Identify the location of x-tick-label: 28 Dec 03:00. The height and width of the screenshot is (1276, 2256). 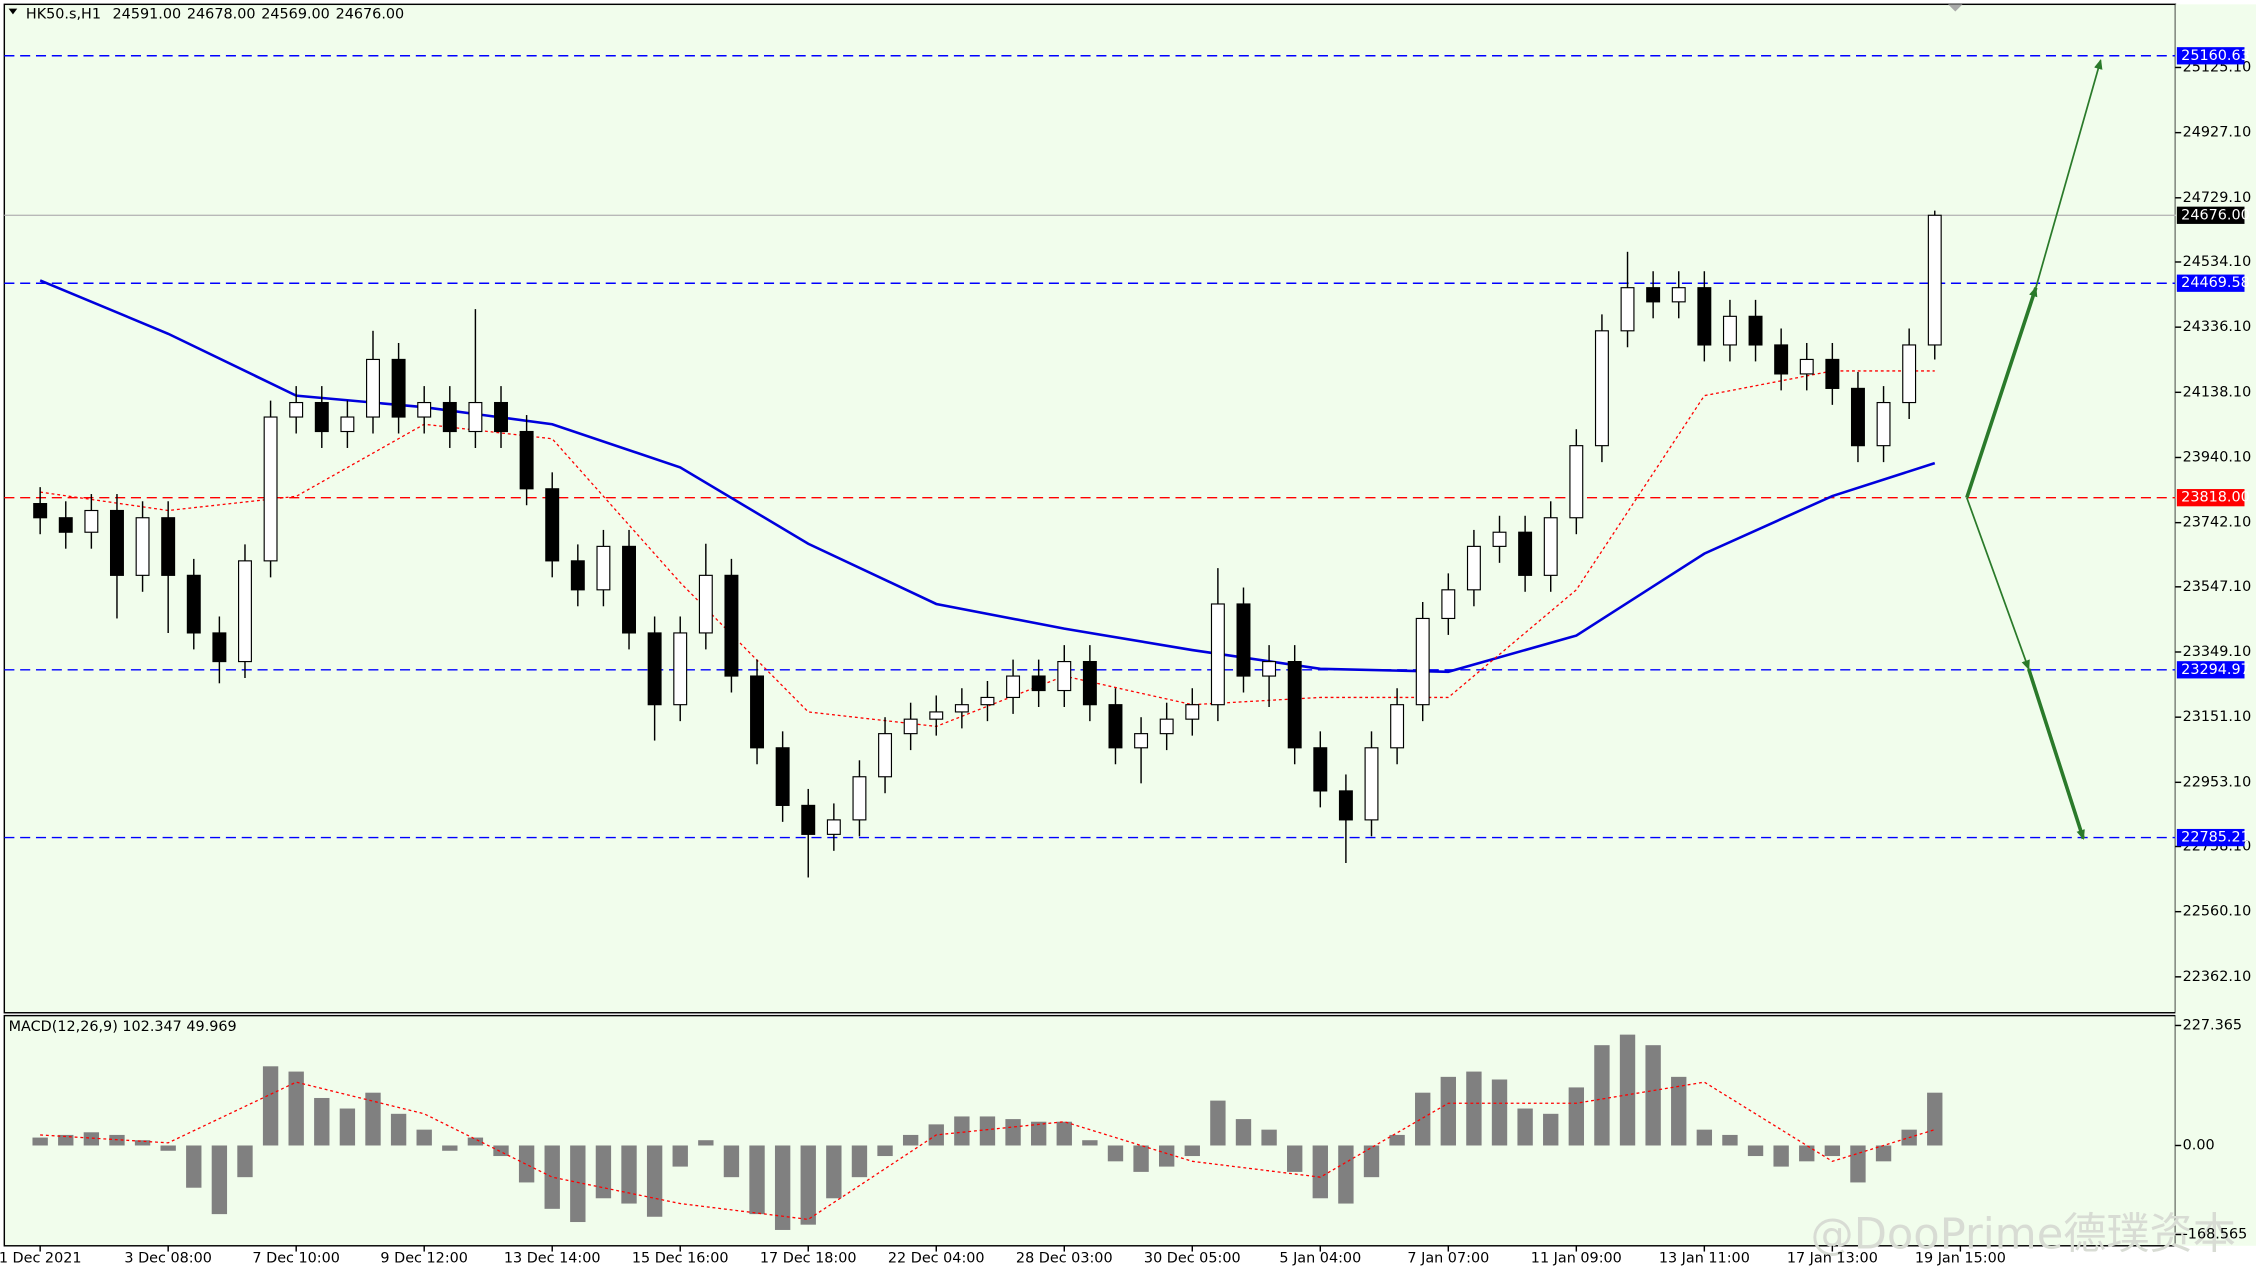
(1064, 1259).